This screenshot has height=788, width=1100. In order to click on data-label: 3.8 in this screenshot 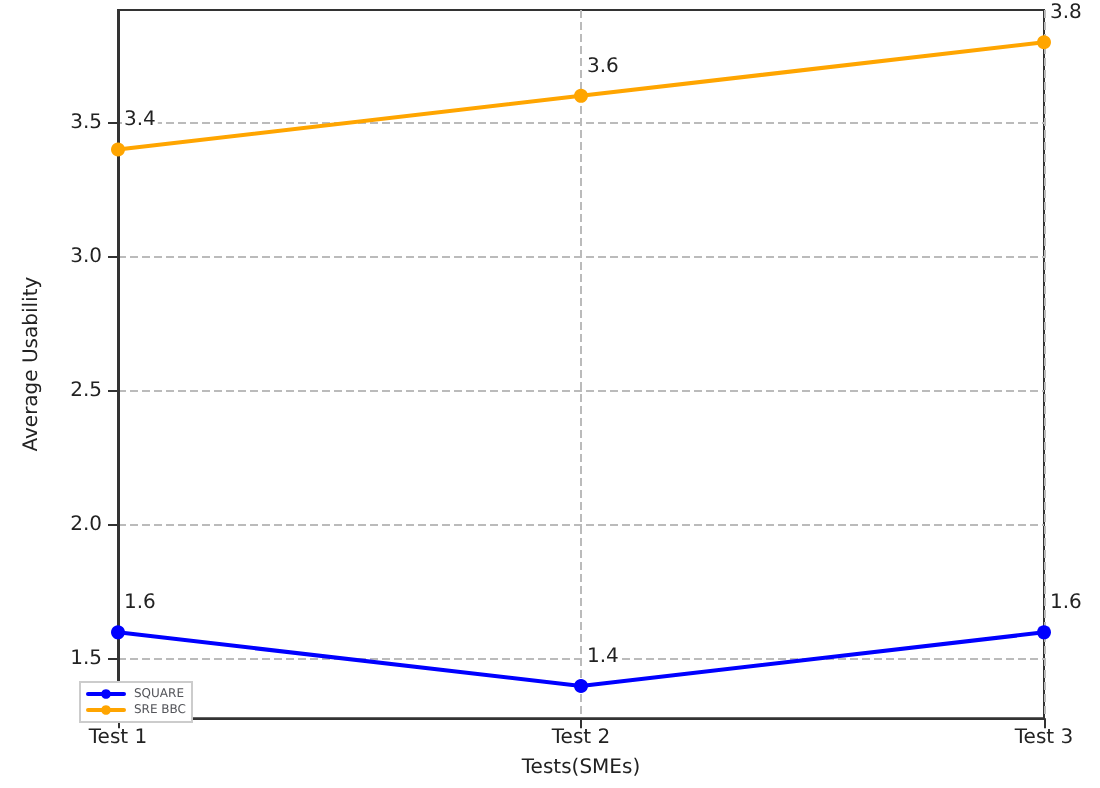, I will do `click(1066, 13)`.